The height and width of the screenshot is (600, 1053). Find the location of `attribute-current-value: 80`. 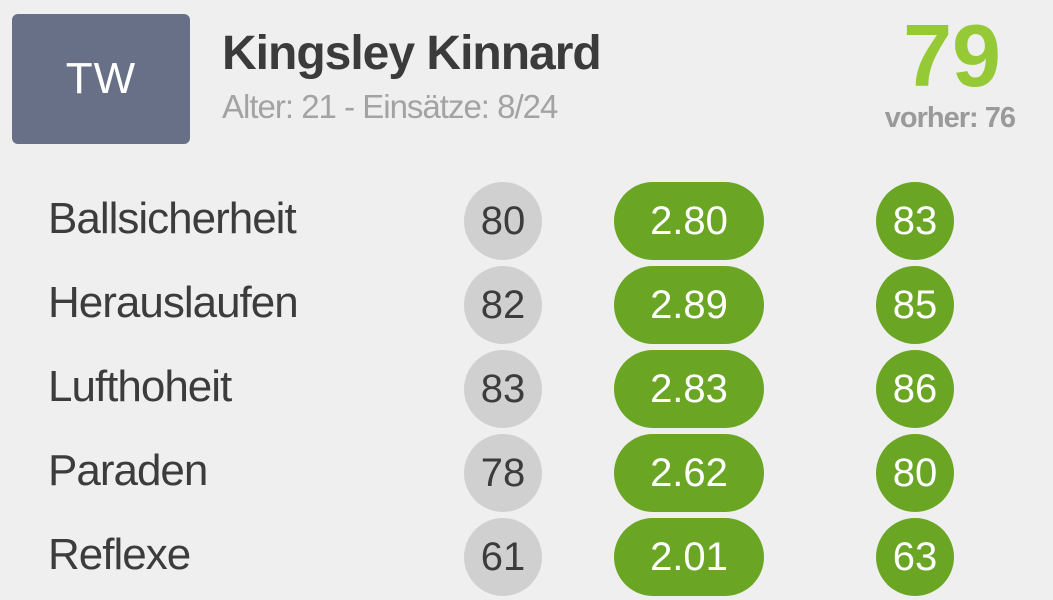

attribute-current-value: 80 is located at coordinates (503, 221).